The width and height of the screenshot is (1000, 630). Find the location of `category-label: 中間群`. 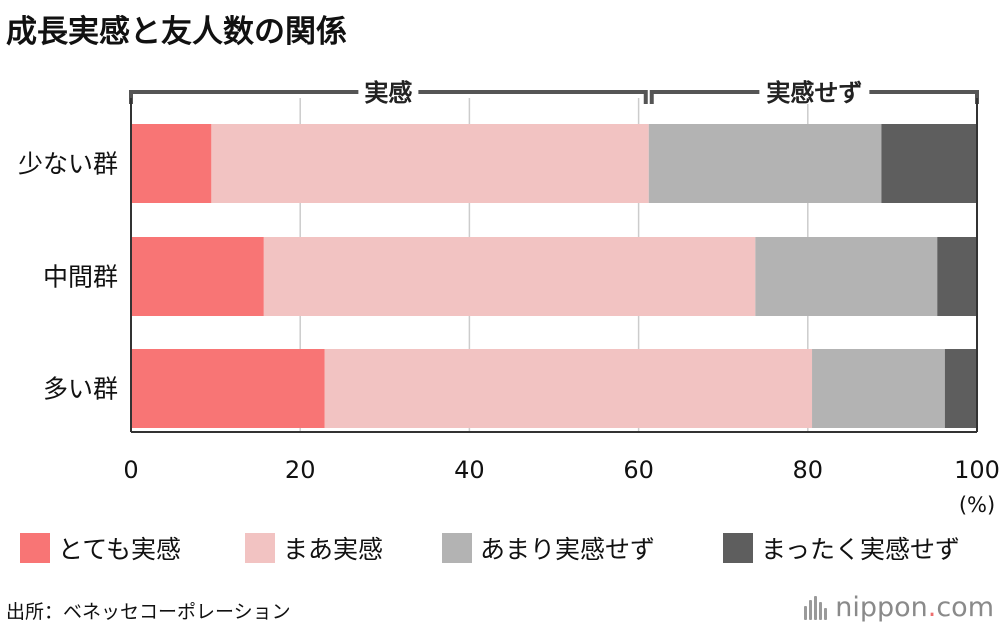

category-label: 中間群 is located at coordinates (80, 277).